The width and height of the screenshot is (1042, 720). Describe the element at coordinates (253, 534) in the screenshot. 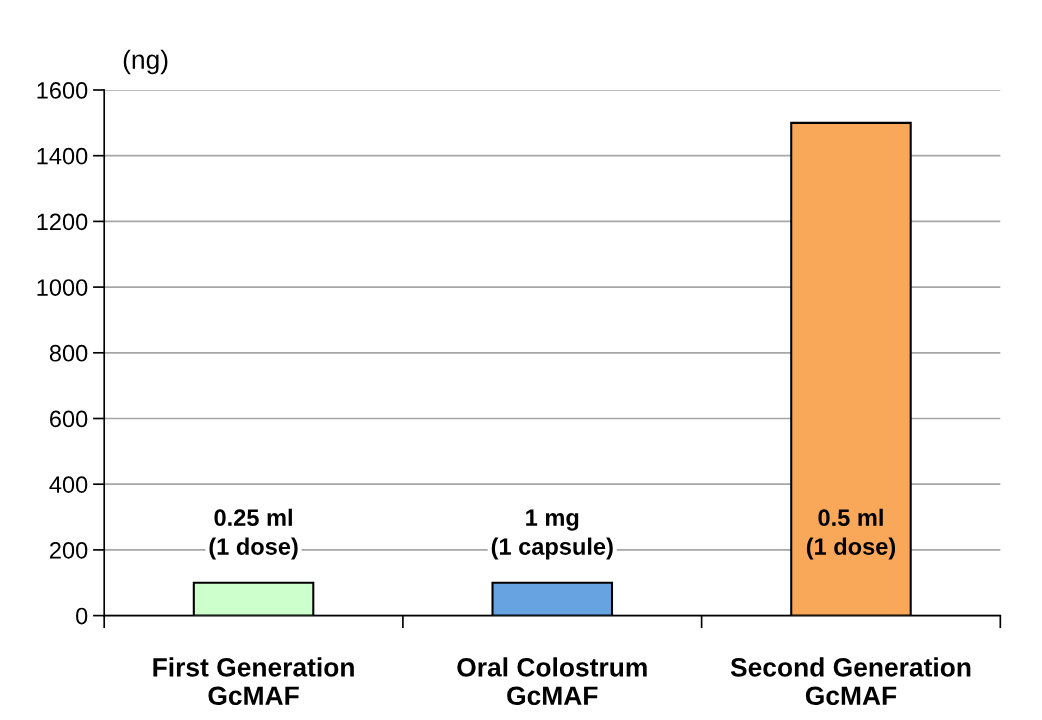

I see `annotation: 0.25 ml (1 dose)` at that location.